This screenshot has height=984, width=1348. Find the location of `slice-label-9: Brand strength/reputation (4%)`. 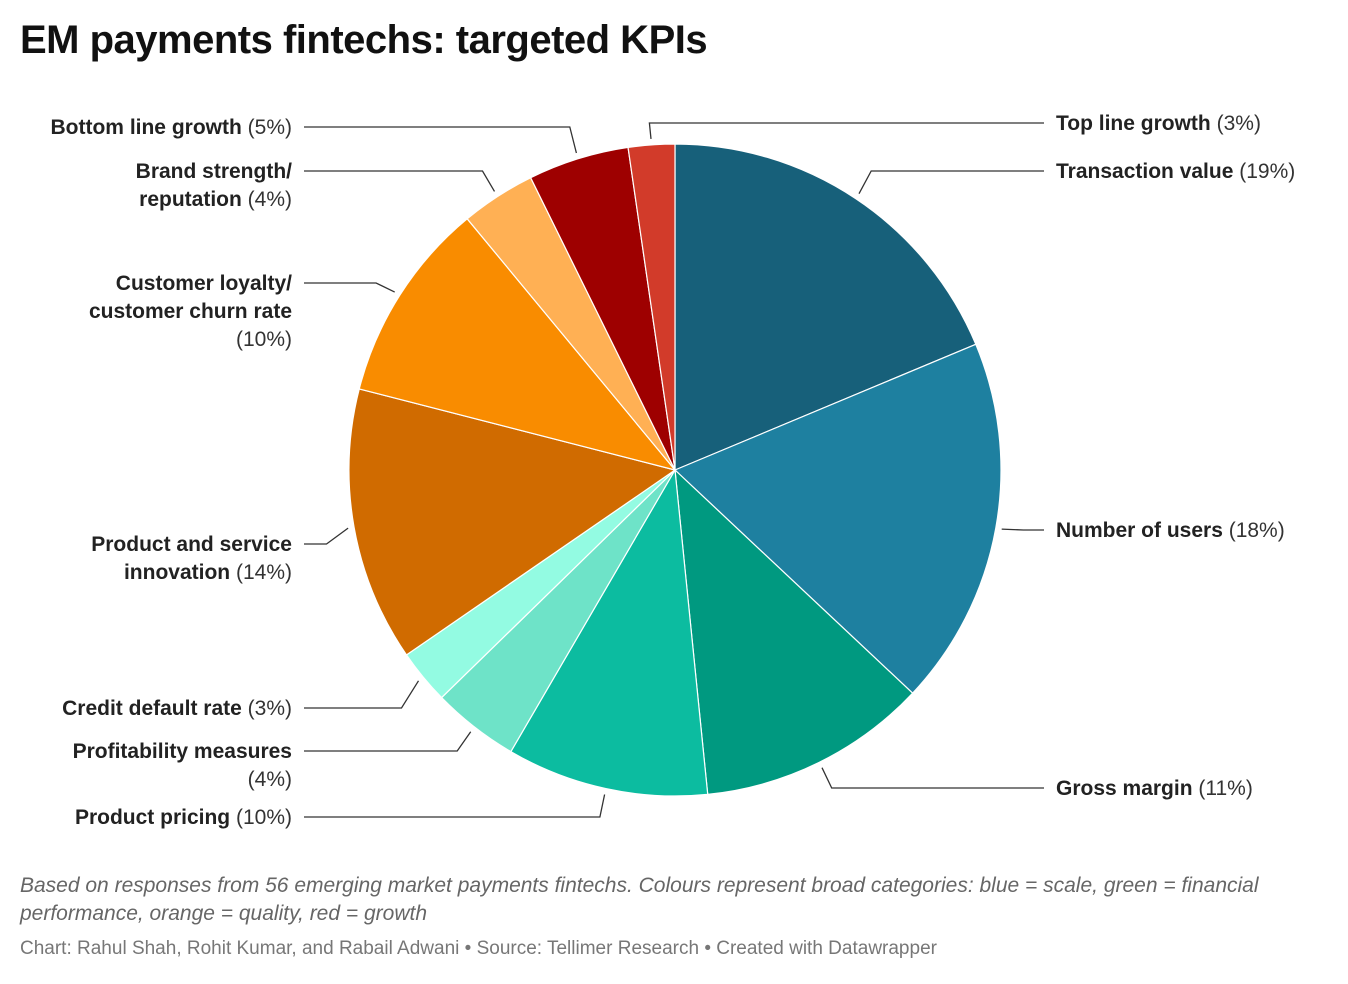

slice-label-9: Brand strength/reputation (4%) is located at coordinates (214, 185).